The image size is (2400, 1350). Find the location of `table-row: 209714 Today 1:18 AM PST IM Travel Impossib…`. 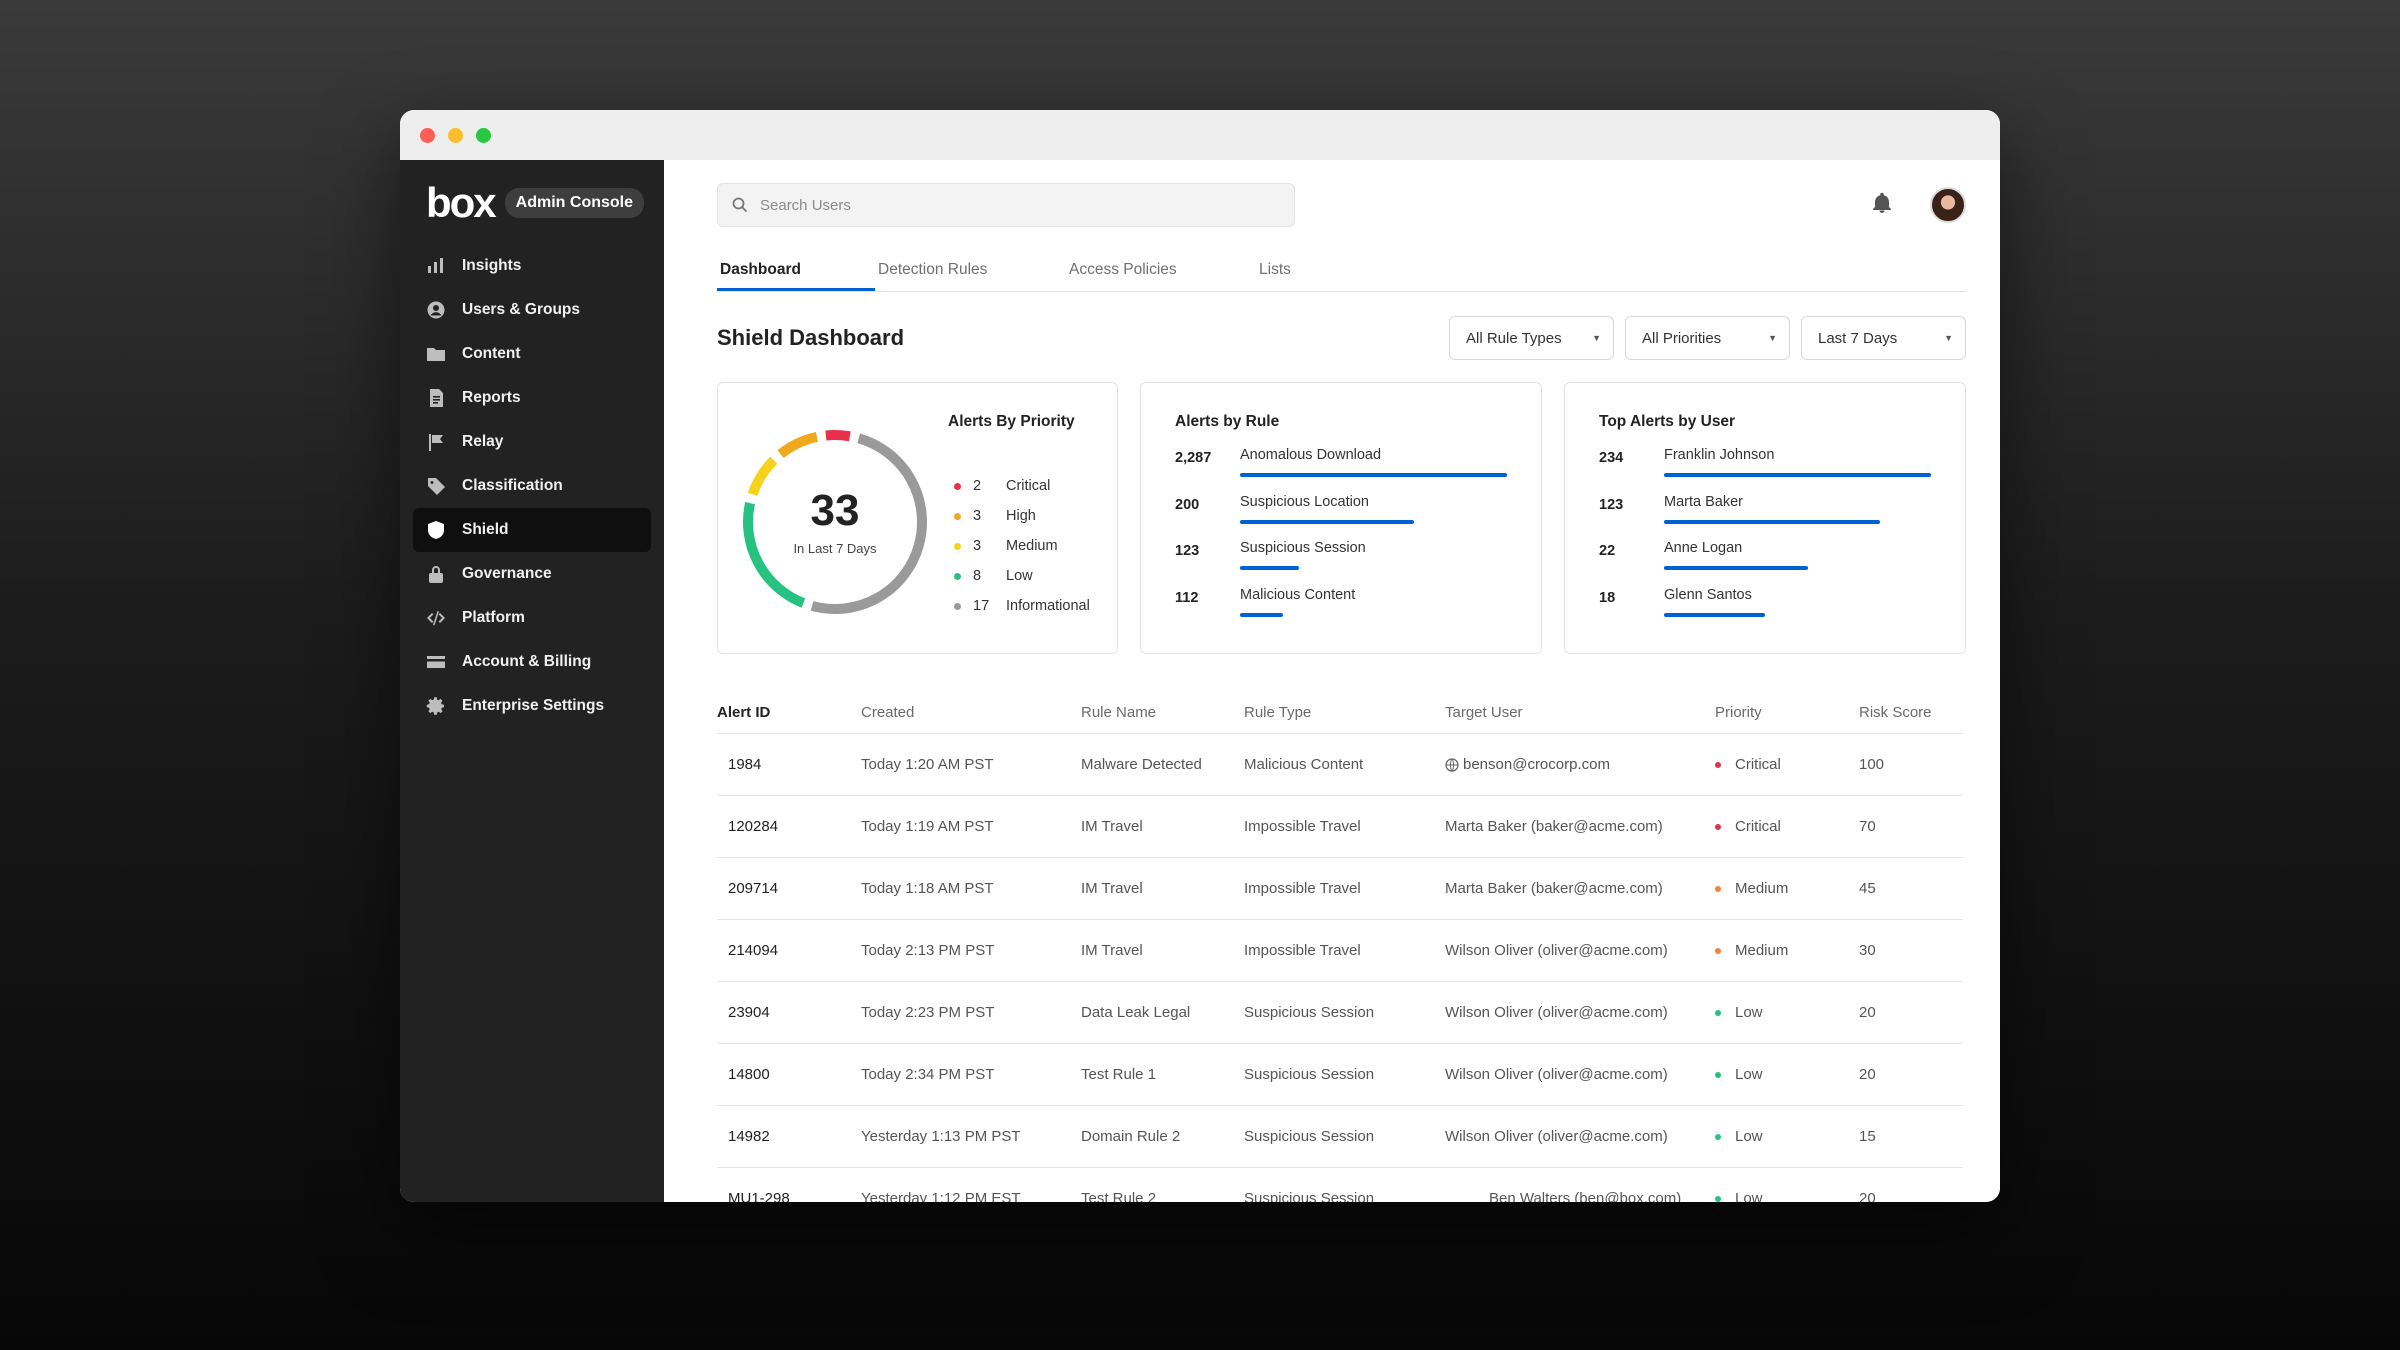

table-row: 209714 Today 1:18 AM PST IM Travel Impossib… is located at coordinates (1340, 889).